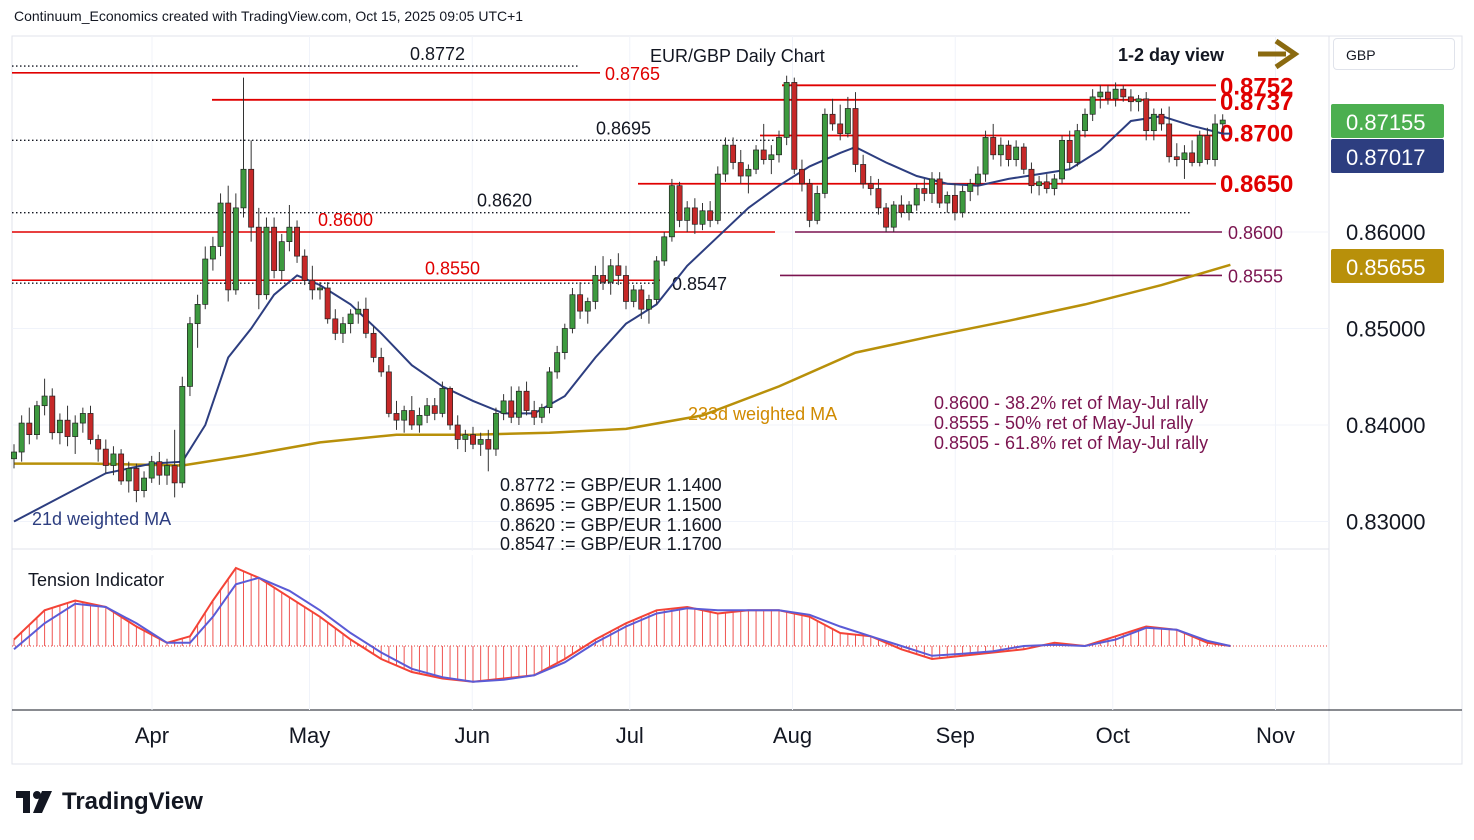 The width and height of the screenshot is (1474, 840). I want to click on y-tick-label: 0.83000, so click(1386, 522).